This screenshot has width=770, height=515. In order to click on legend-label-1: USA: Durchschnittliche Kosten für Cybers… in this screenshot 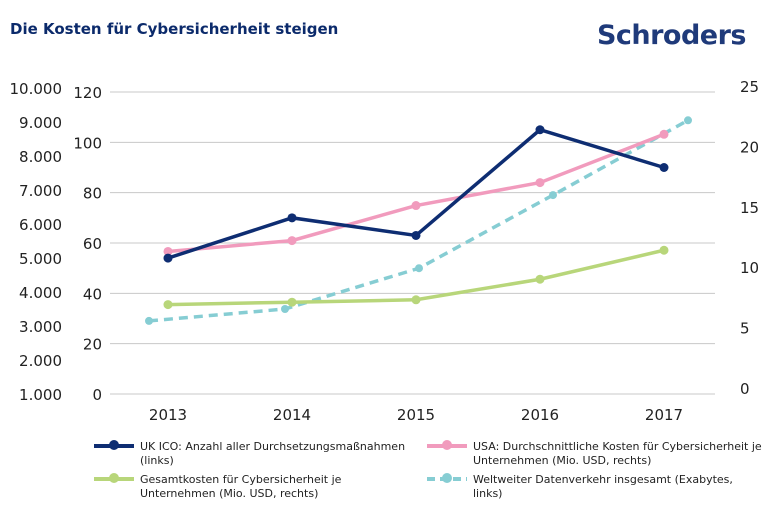, I will do `click(617, 453)`.